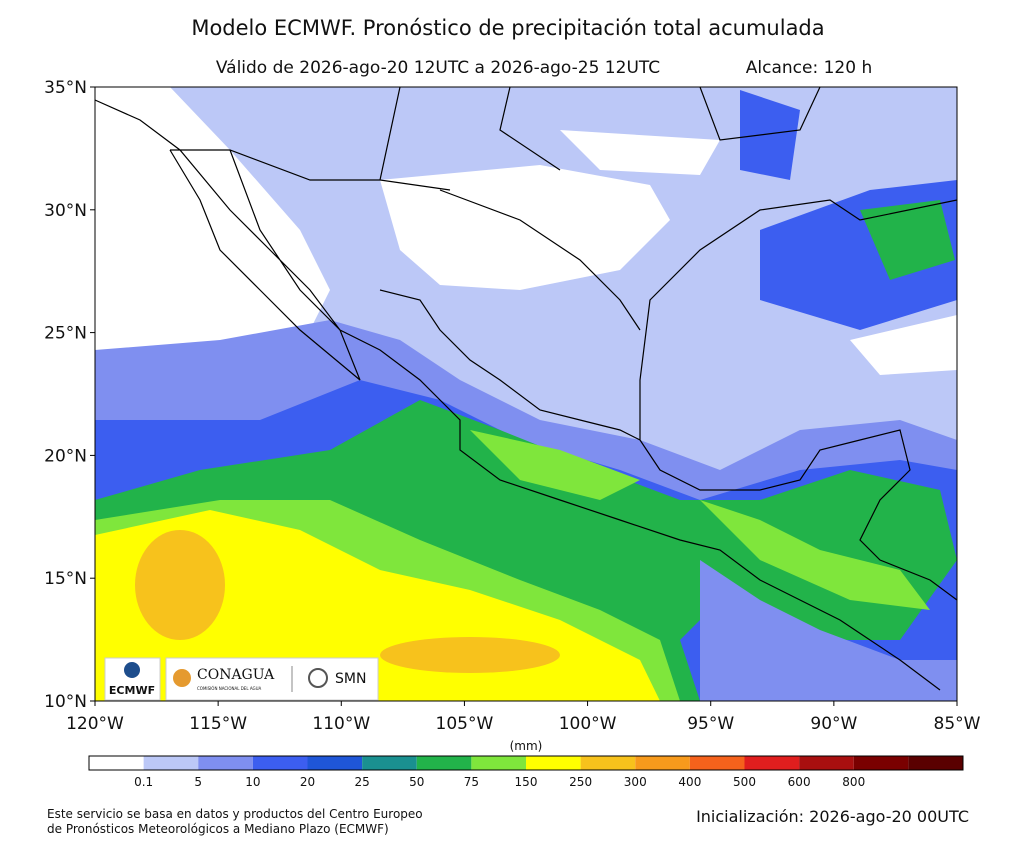  I want to click on lon-label: 90°W, so click(833, 724).